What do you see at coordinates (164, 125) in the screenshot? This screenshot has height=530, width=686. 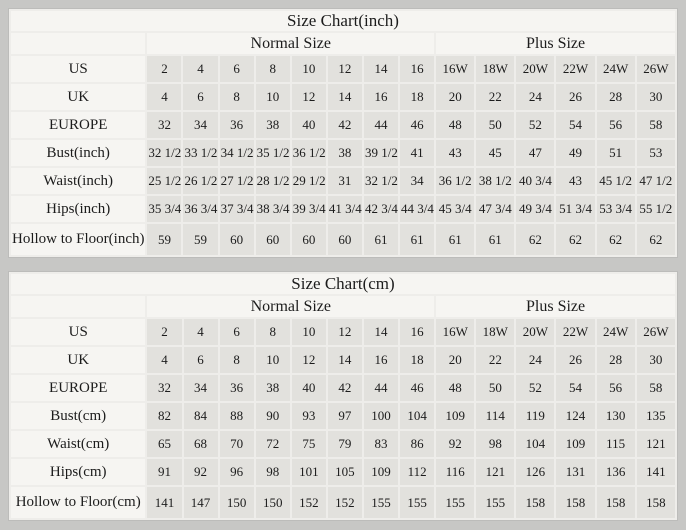 I see `size-cell: 32` at bounding box center [164, 125].